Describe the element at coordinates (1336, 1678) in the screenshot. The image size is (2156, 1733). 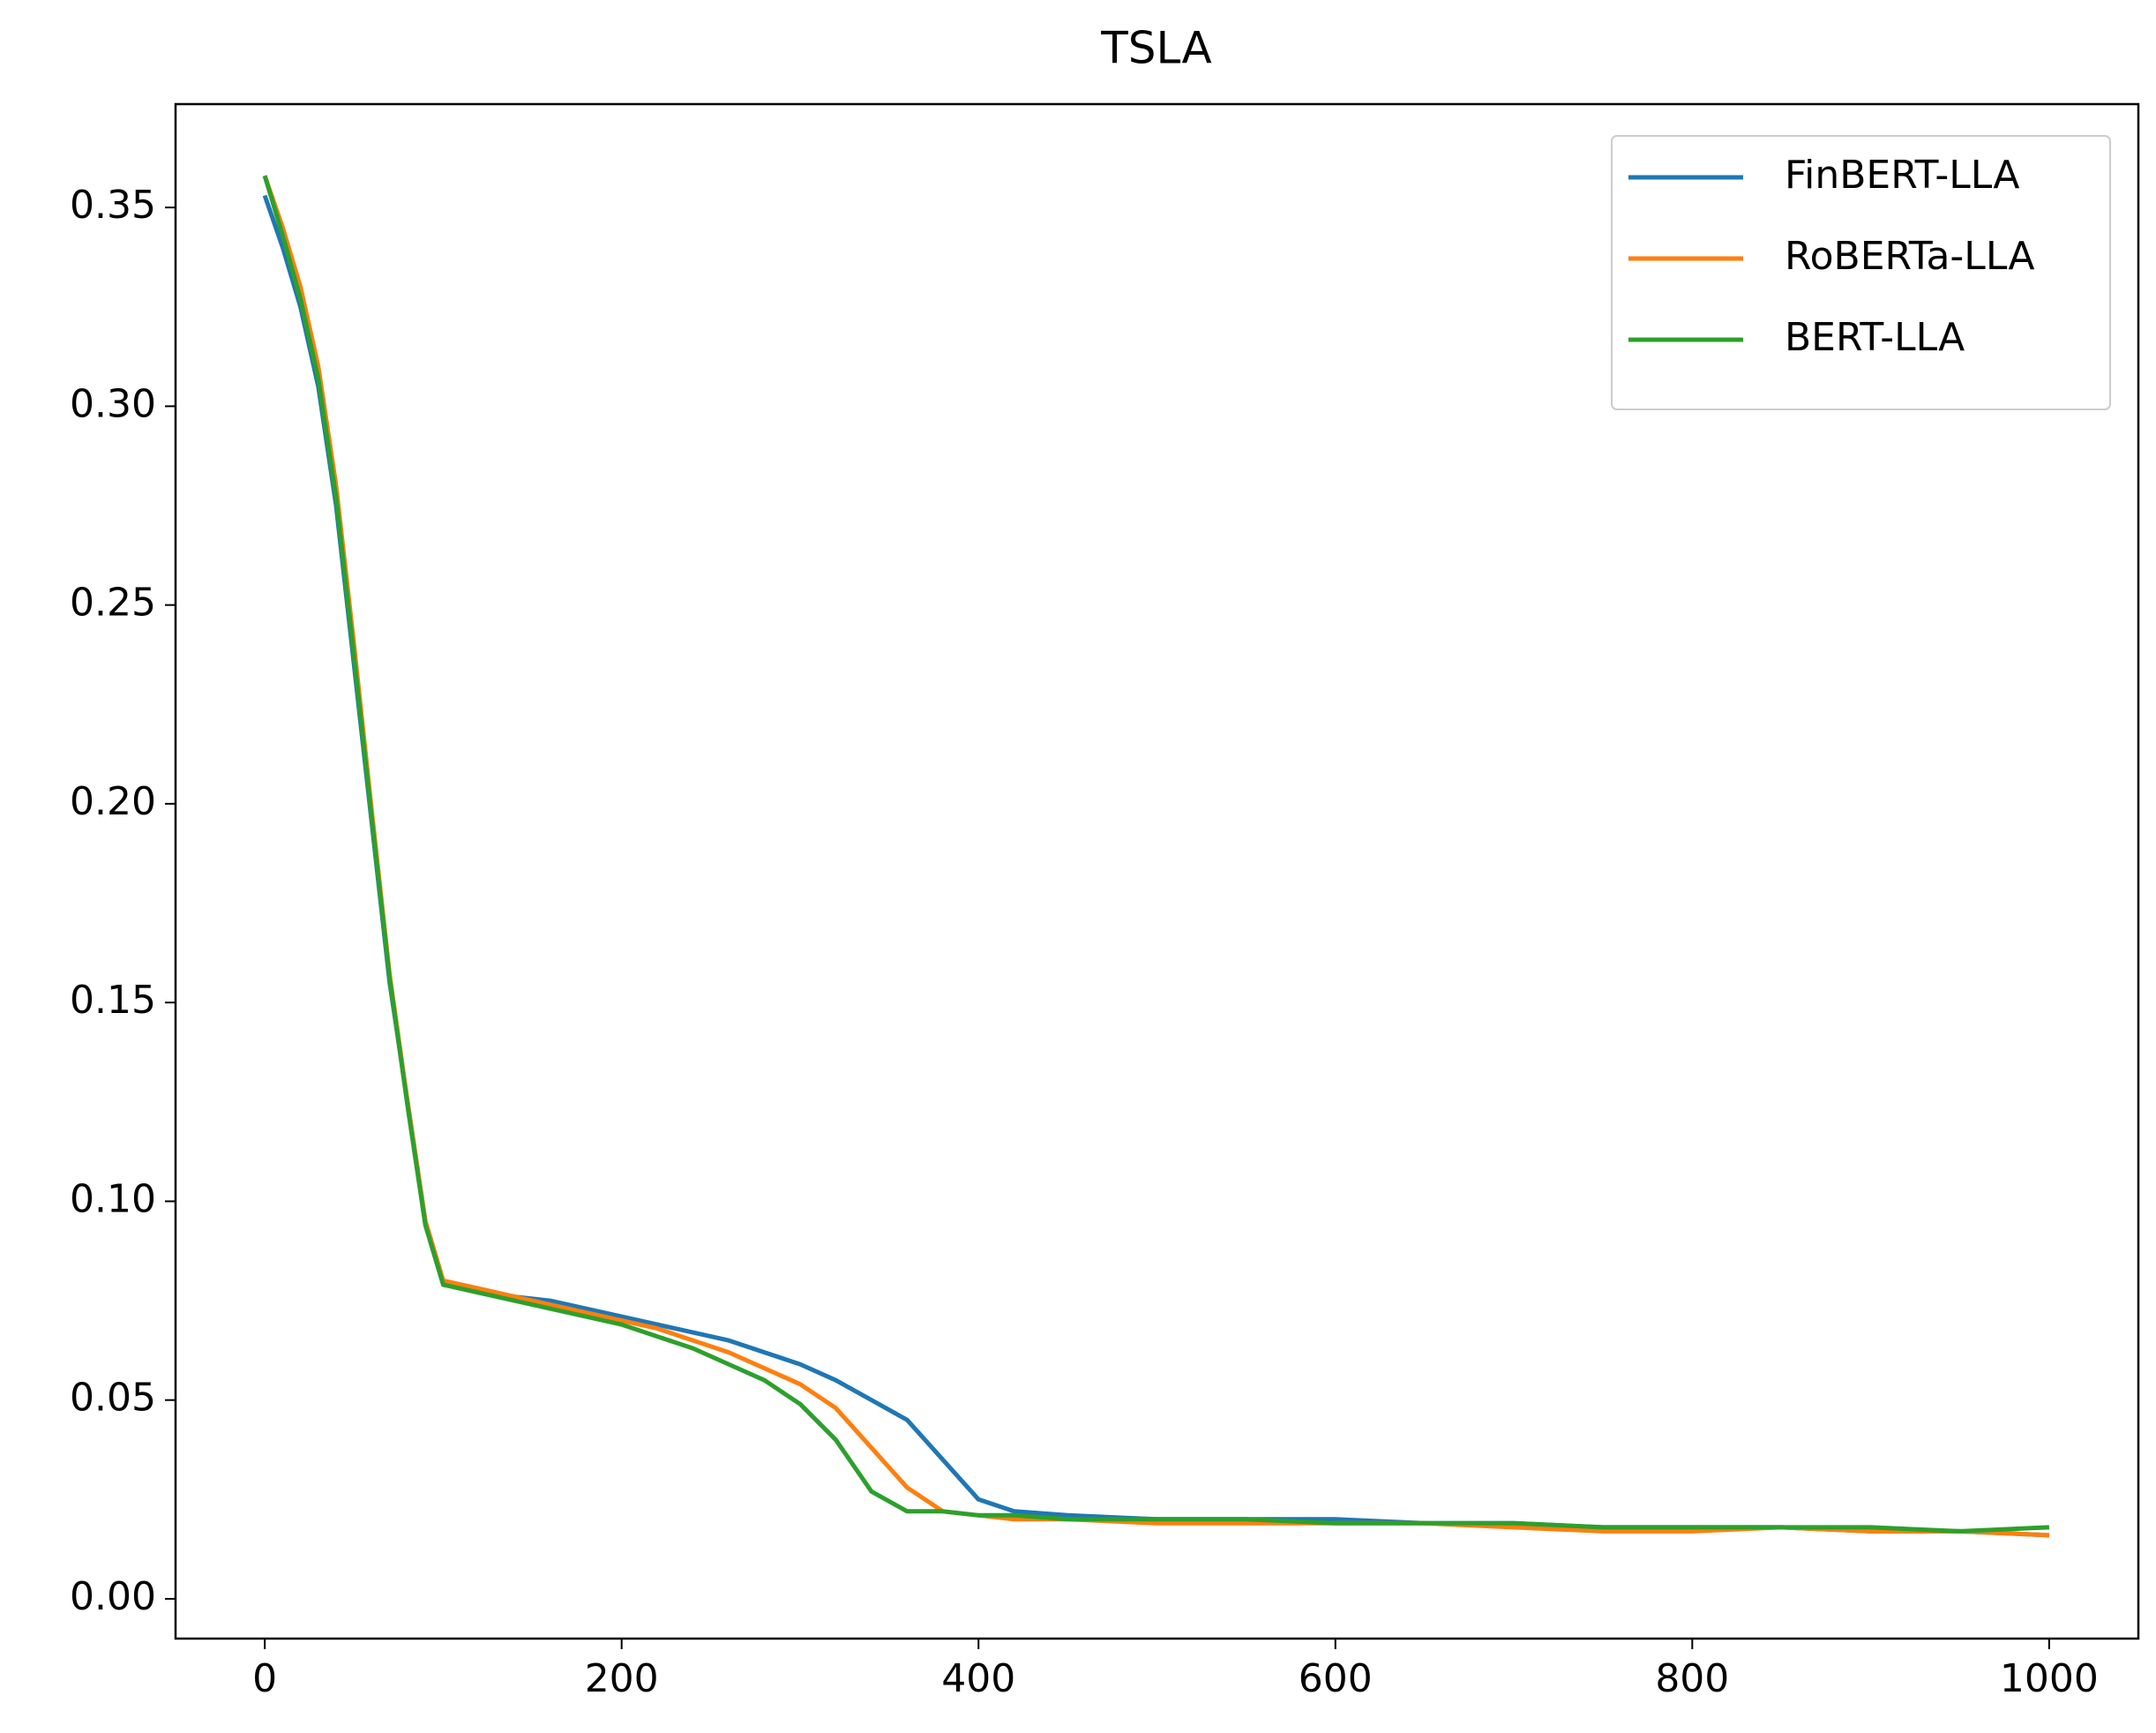
I see `x-tick-label: 600` at that location.